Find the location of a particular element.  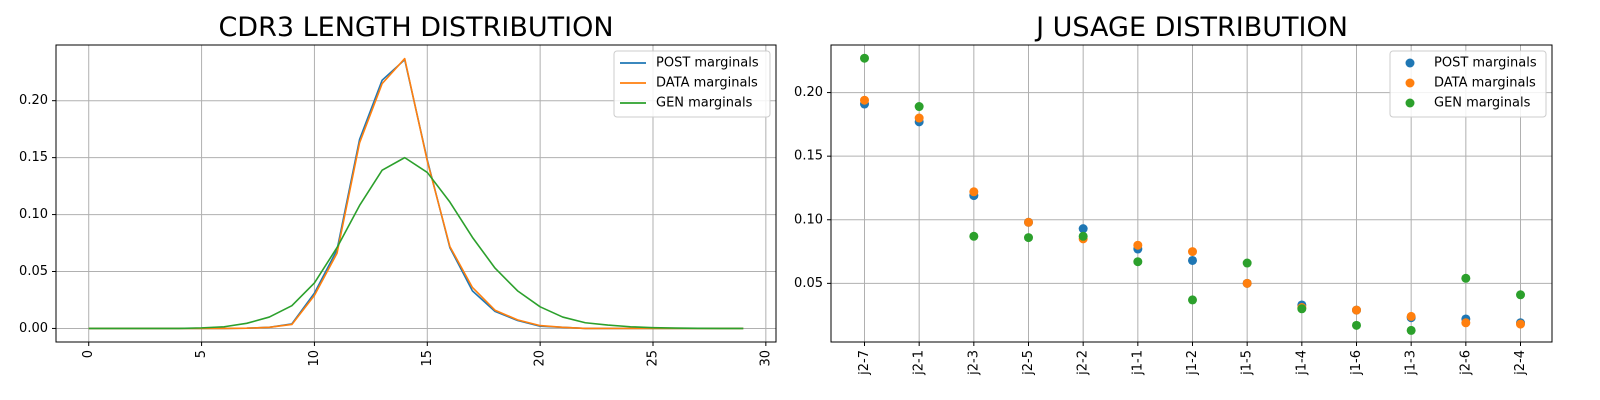

cdr3-y-tick-label: 0.20 is located at coordinates (33, 100).